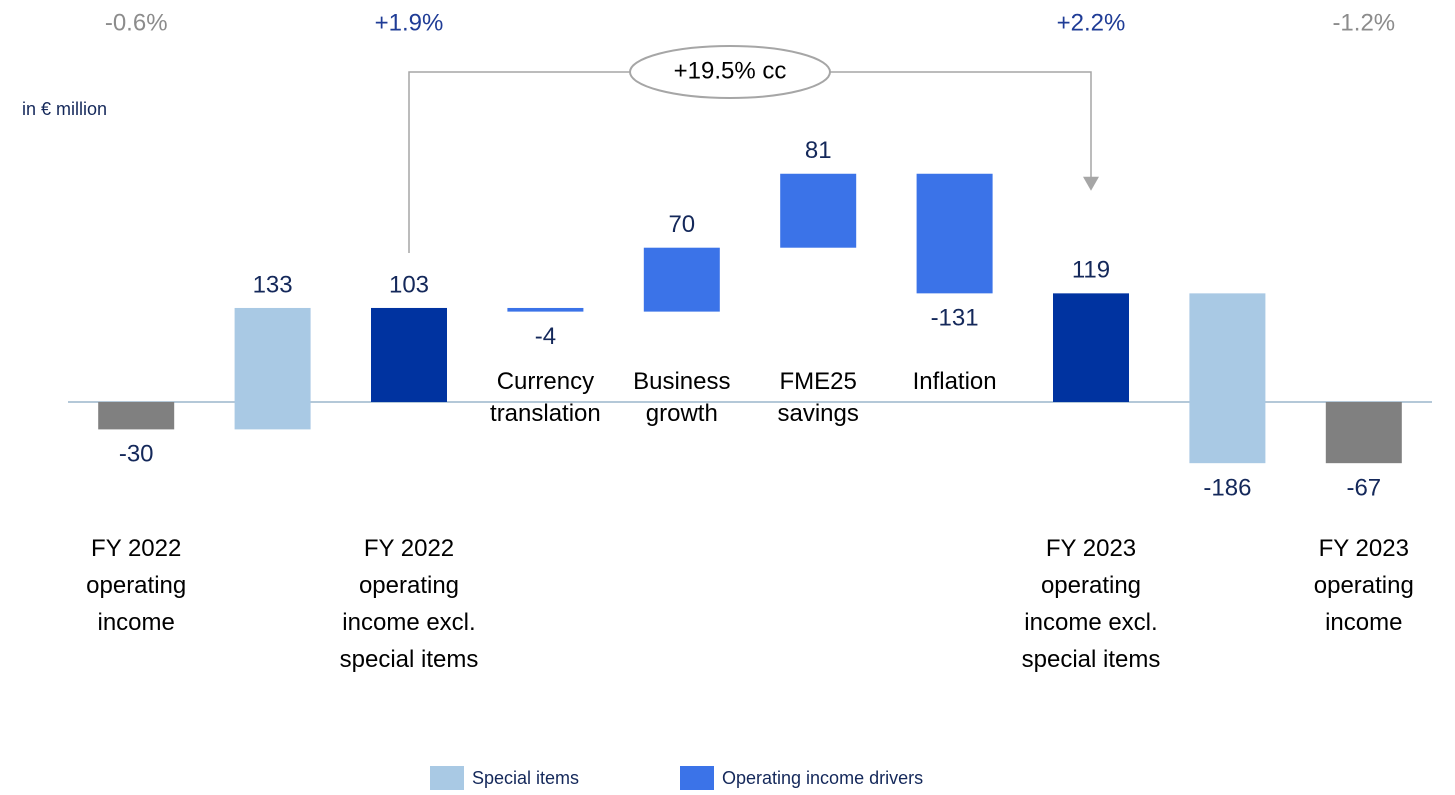  What do you see at coordinates (822, 778) in the screenshot?
I see `legend-label: Operating income drivers` at bounding box center [822, 778].